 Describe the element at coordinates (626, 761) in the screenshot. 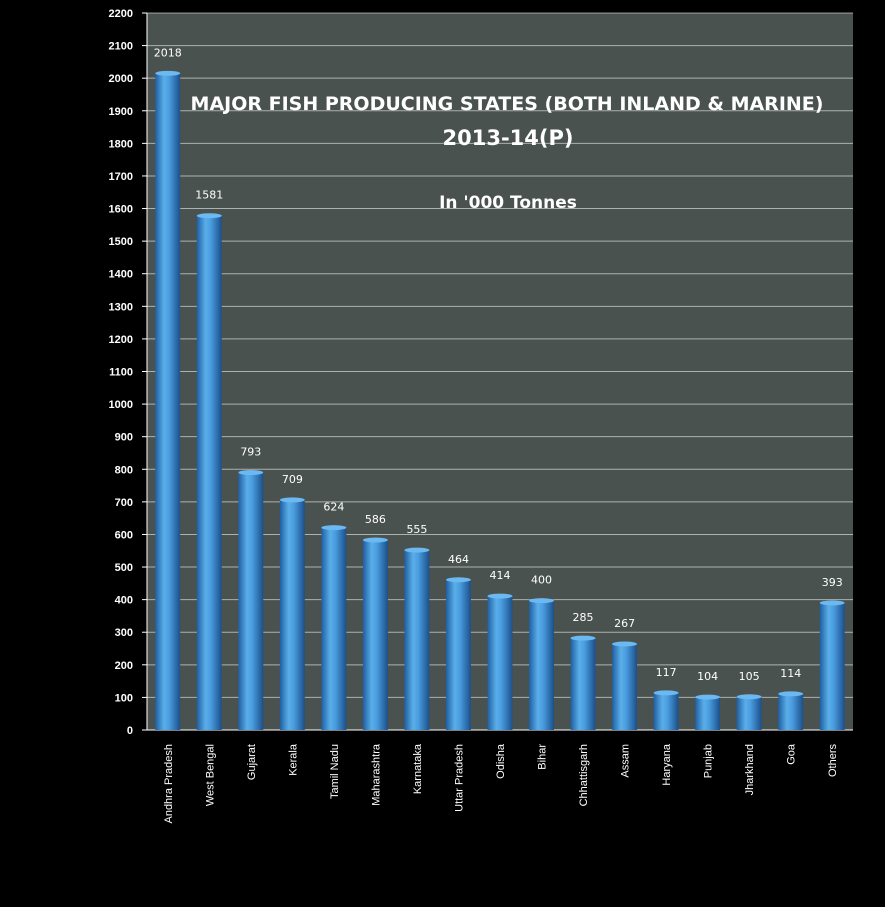

I see `x-tick-label: Assam` at that location.